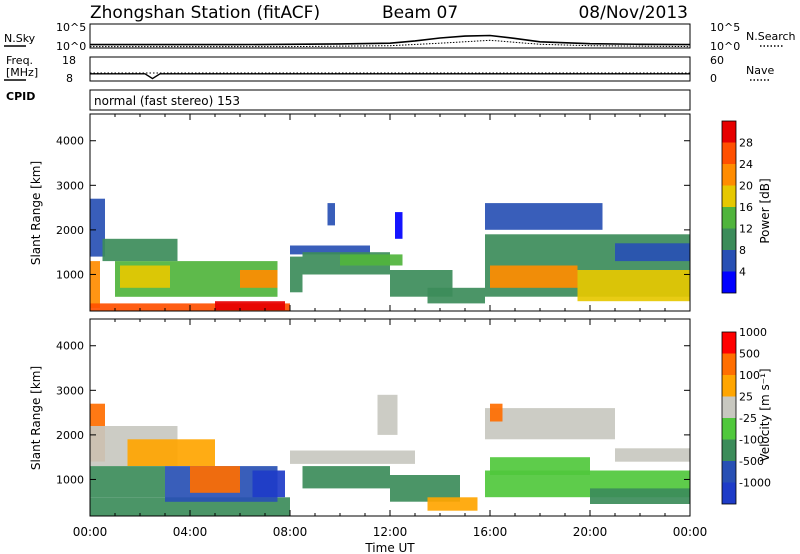 Image resolution: width=800 pixels, height=554 pixels. What do you see at coordinates (69, 60) in the screenshot?
I see `freq-tick-high: 18` at bounding box center [69, 60].